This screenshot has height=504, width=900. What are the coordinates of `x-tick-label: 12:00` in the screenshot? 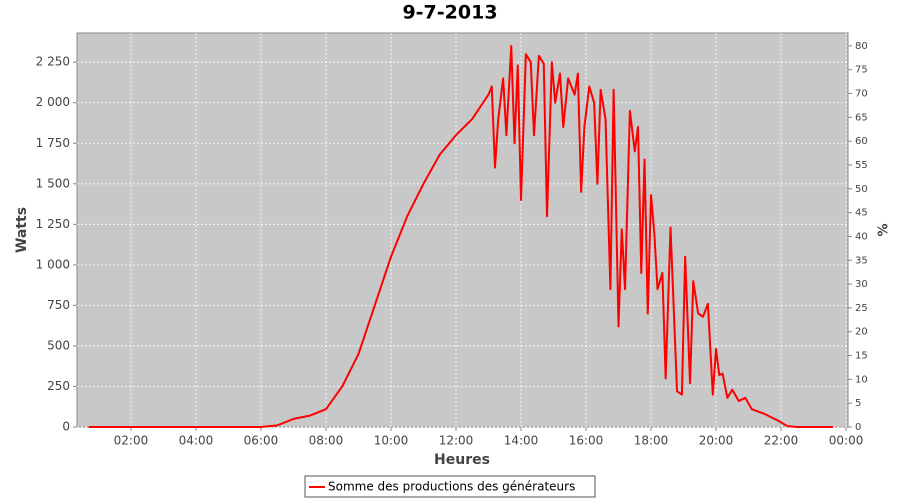 It's located at (456, 441).